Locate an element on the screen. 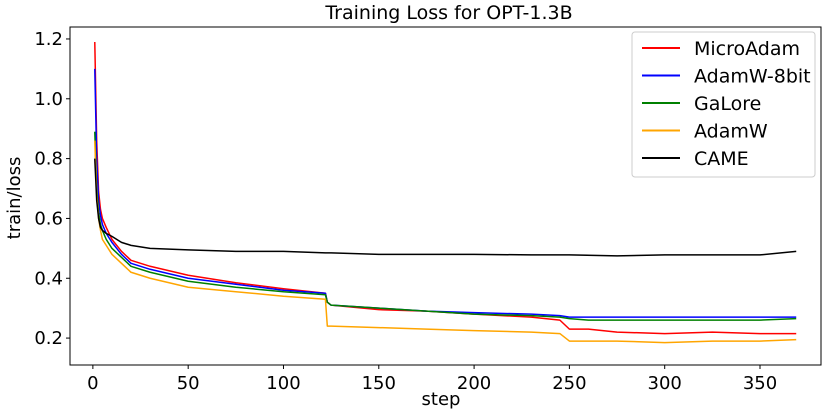 This screenshot has height=413, width=830. y-tick-label: 0.6 is located at coordinates (48, 218).